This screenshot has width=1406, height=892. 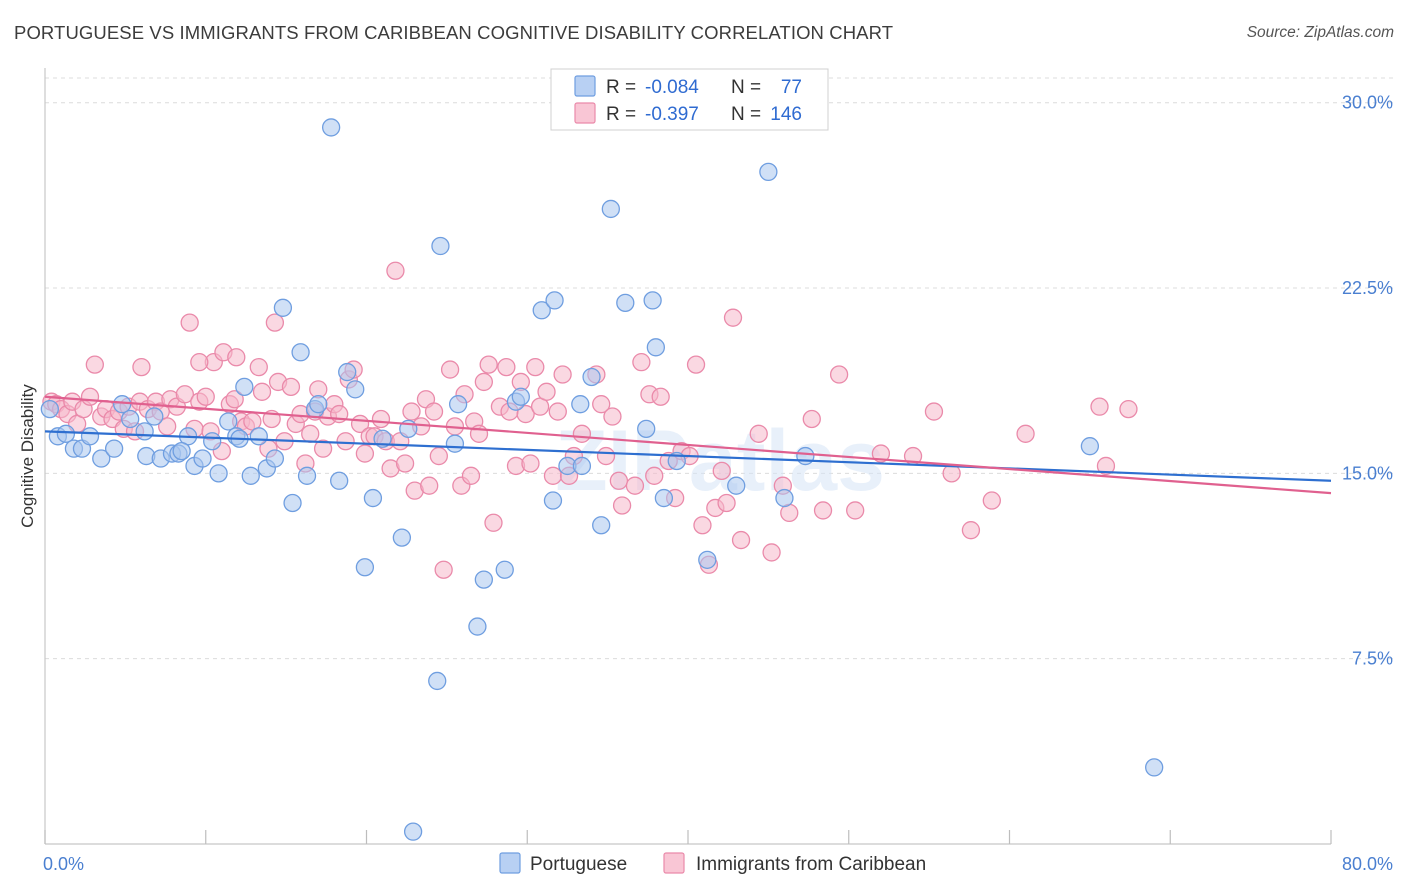 I want to click on x-ticks, so click(x=688, y=837).